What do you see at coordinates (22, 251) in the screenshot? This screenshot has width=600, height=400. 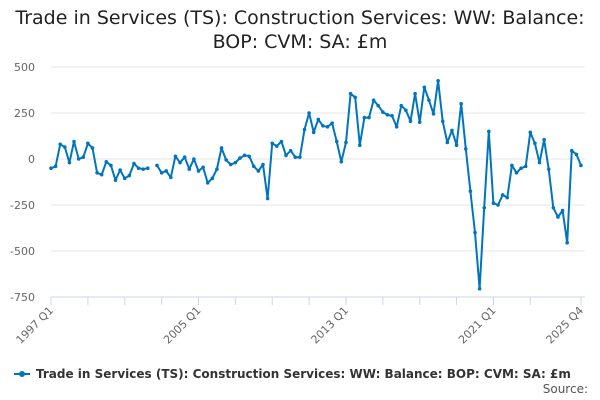 I see `y-tick-label: -500` at bounding box center [22, 251].